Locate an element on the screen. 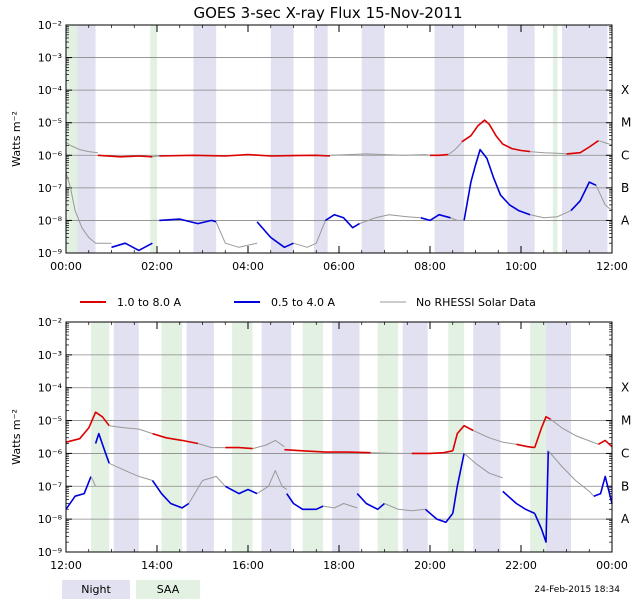  x-tick-label: 20:00 is located at coordinates (430, 565).